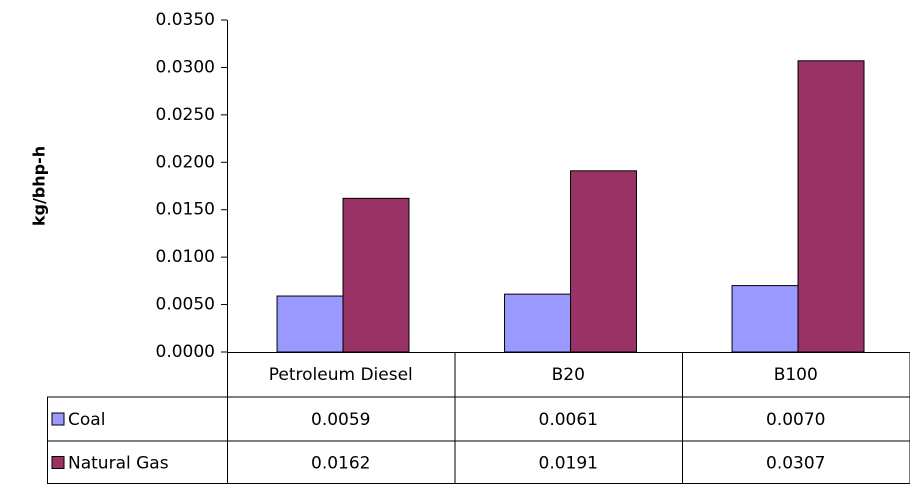 This screenshot has height=484, width=910. Describe the element at coordinates (341, 375) in the screenshot. I see `category-label: Petroleum Diesel` at that location.